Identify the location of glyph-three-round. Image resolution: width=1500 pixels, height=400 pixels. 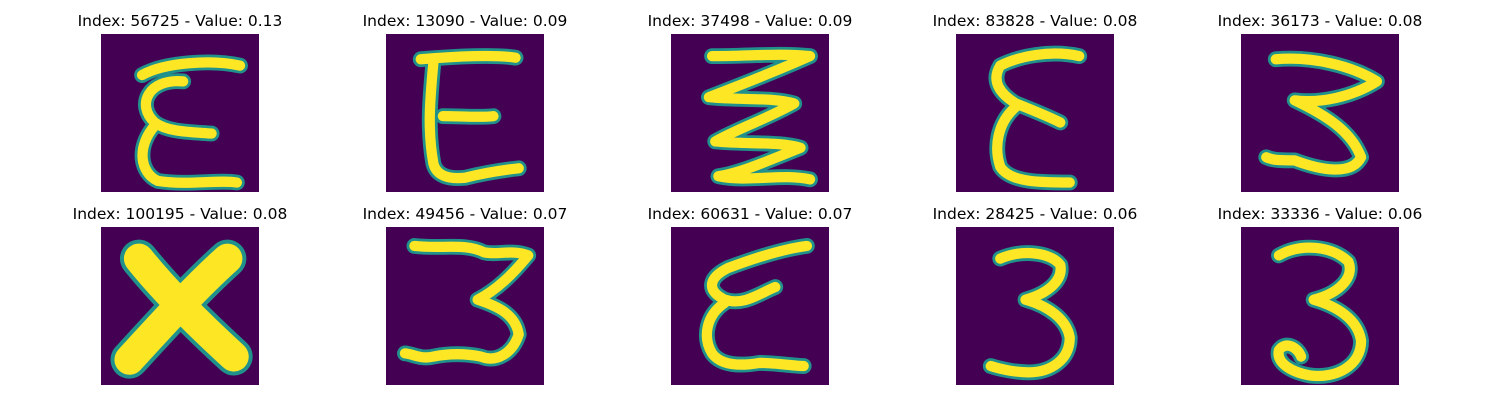
(1030, 313).